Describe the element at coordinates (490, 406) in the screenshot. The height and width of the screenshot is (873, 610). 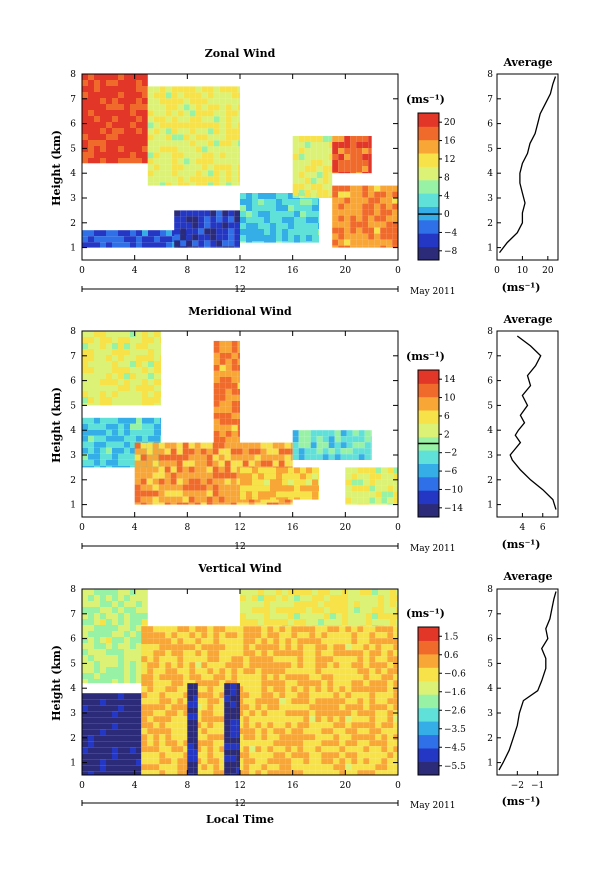
I see `profile-y-tick-label: 5` at that location.